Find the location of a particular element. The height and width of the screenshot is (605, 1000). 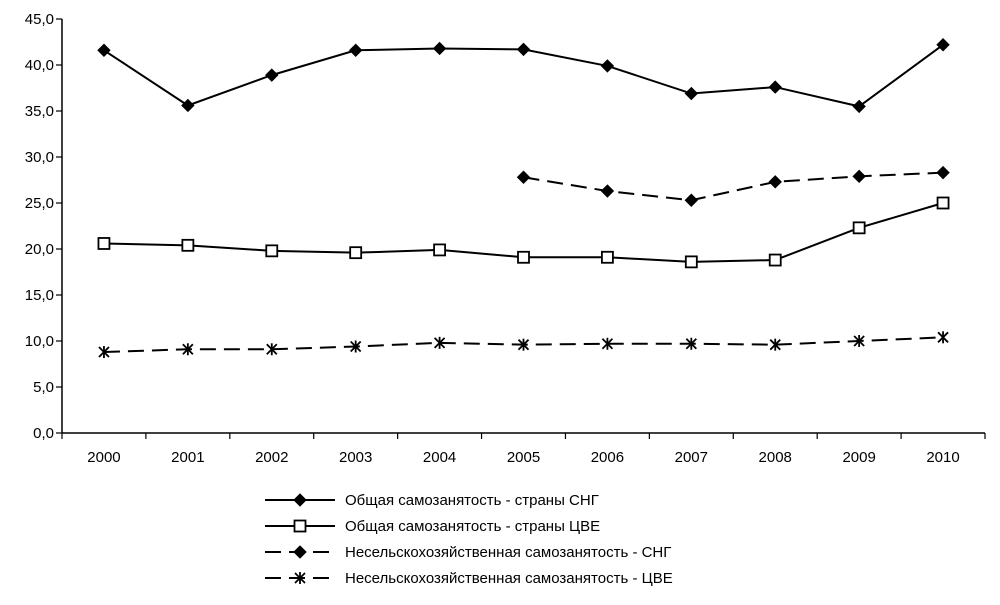

y-tick-label: 0,0 is located at coordinates (43, 433).